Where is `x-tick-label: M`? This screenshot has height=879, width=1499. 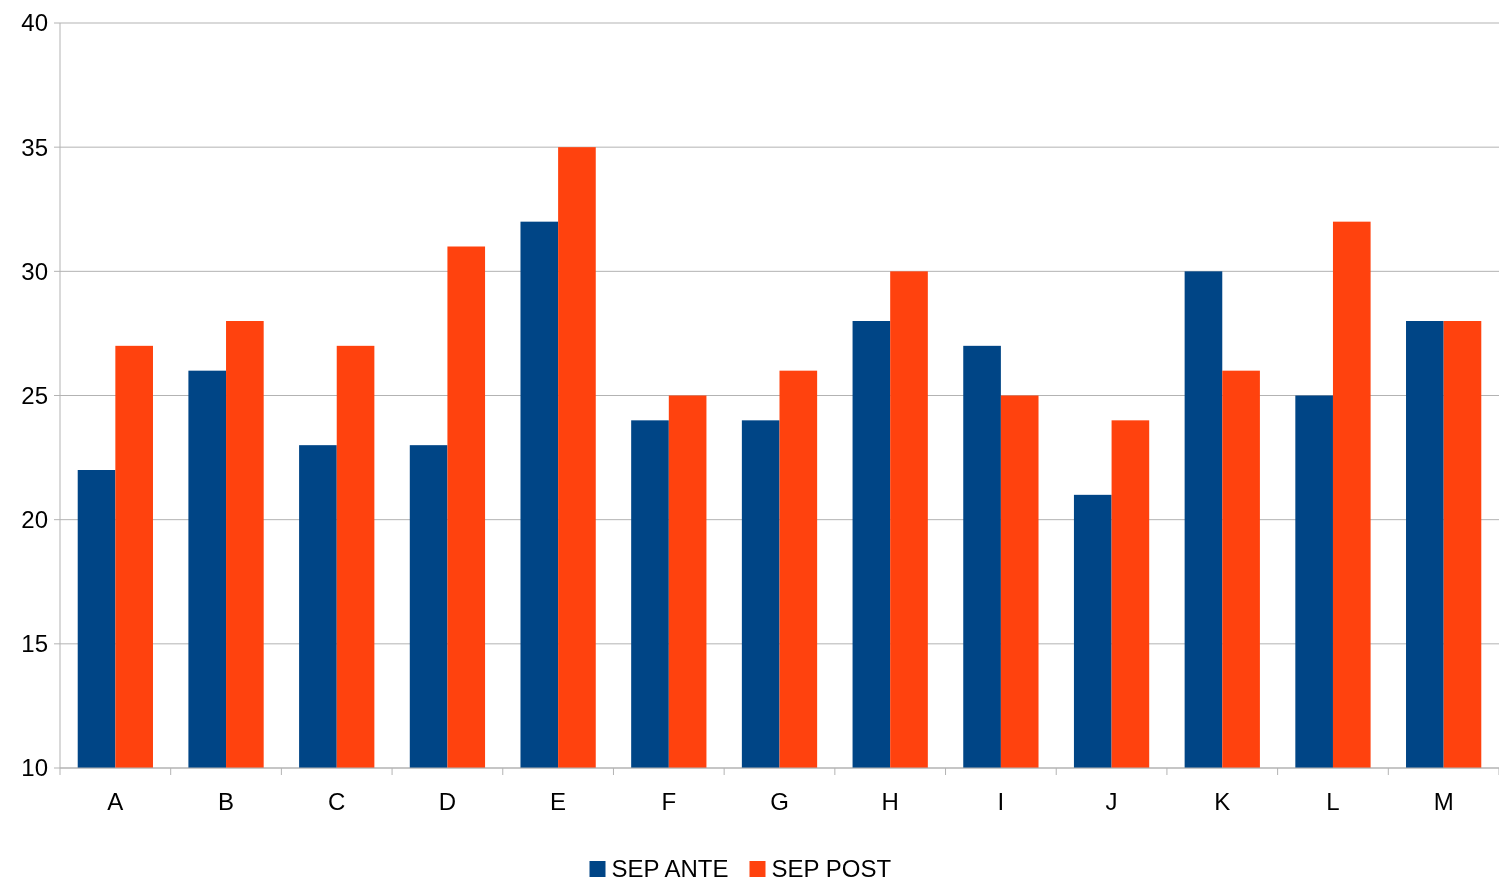 x-tick-label: M is located at coordinates (1443, 801).